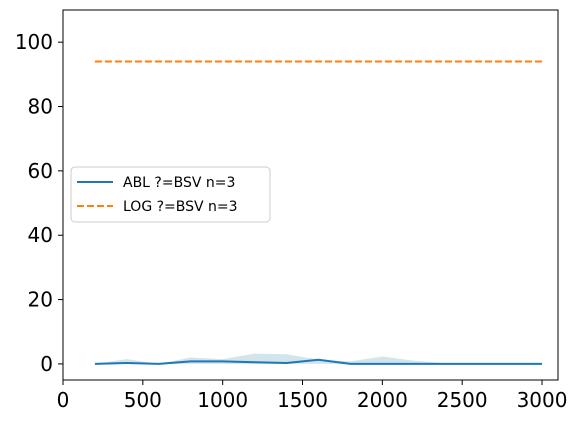  I want to click on legend-box, so click(170, 194).